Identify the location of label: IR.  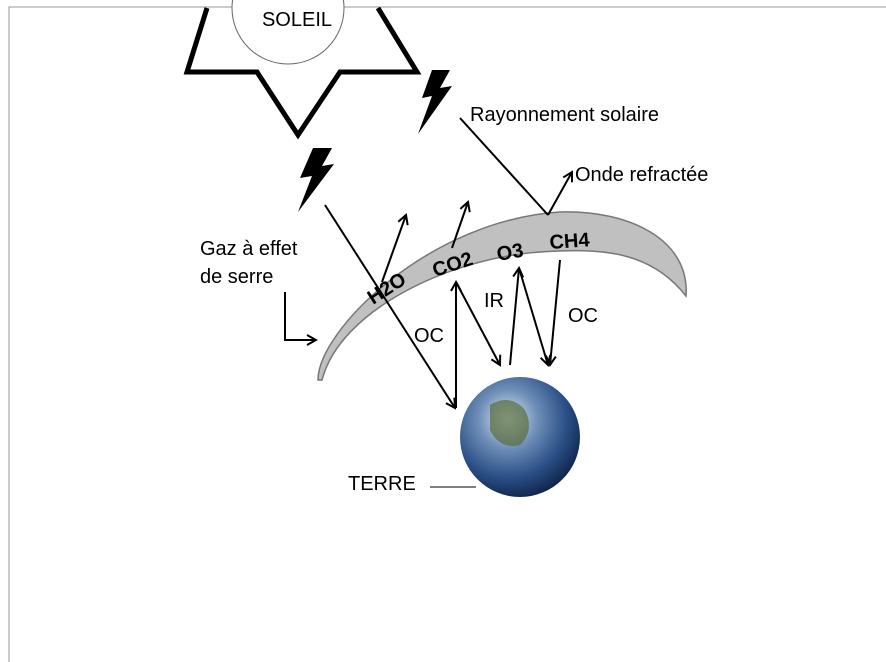
(494, 301).